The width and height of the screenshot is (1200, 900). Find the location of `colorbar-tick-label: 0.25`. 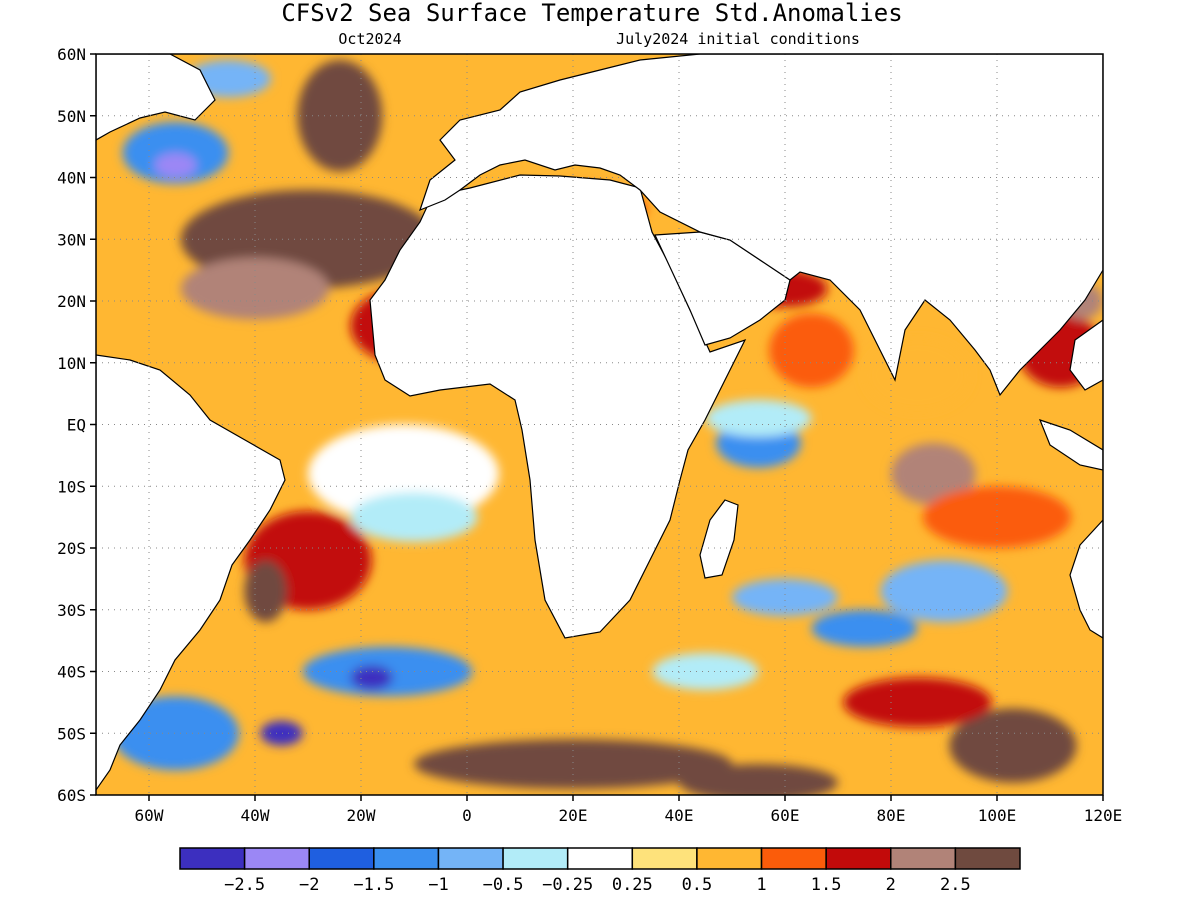

colorbar-tick-label: 0.25 is located at coordinates (632, 885).